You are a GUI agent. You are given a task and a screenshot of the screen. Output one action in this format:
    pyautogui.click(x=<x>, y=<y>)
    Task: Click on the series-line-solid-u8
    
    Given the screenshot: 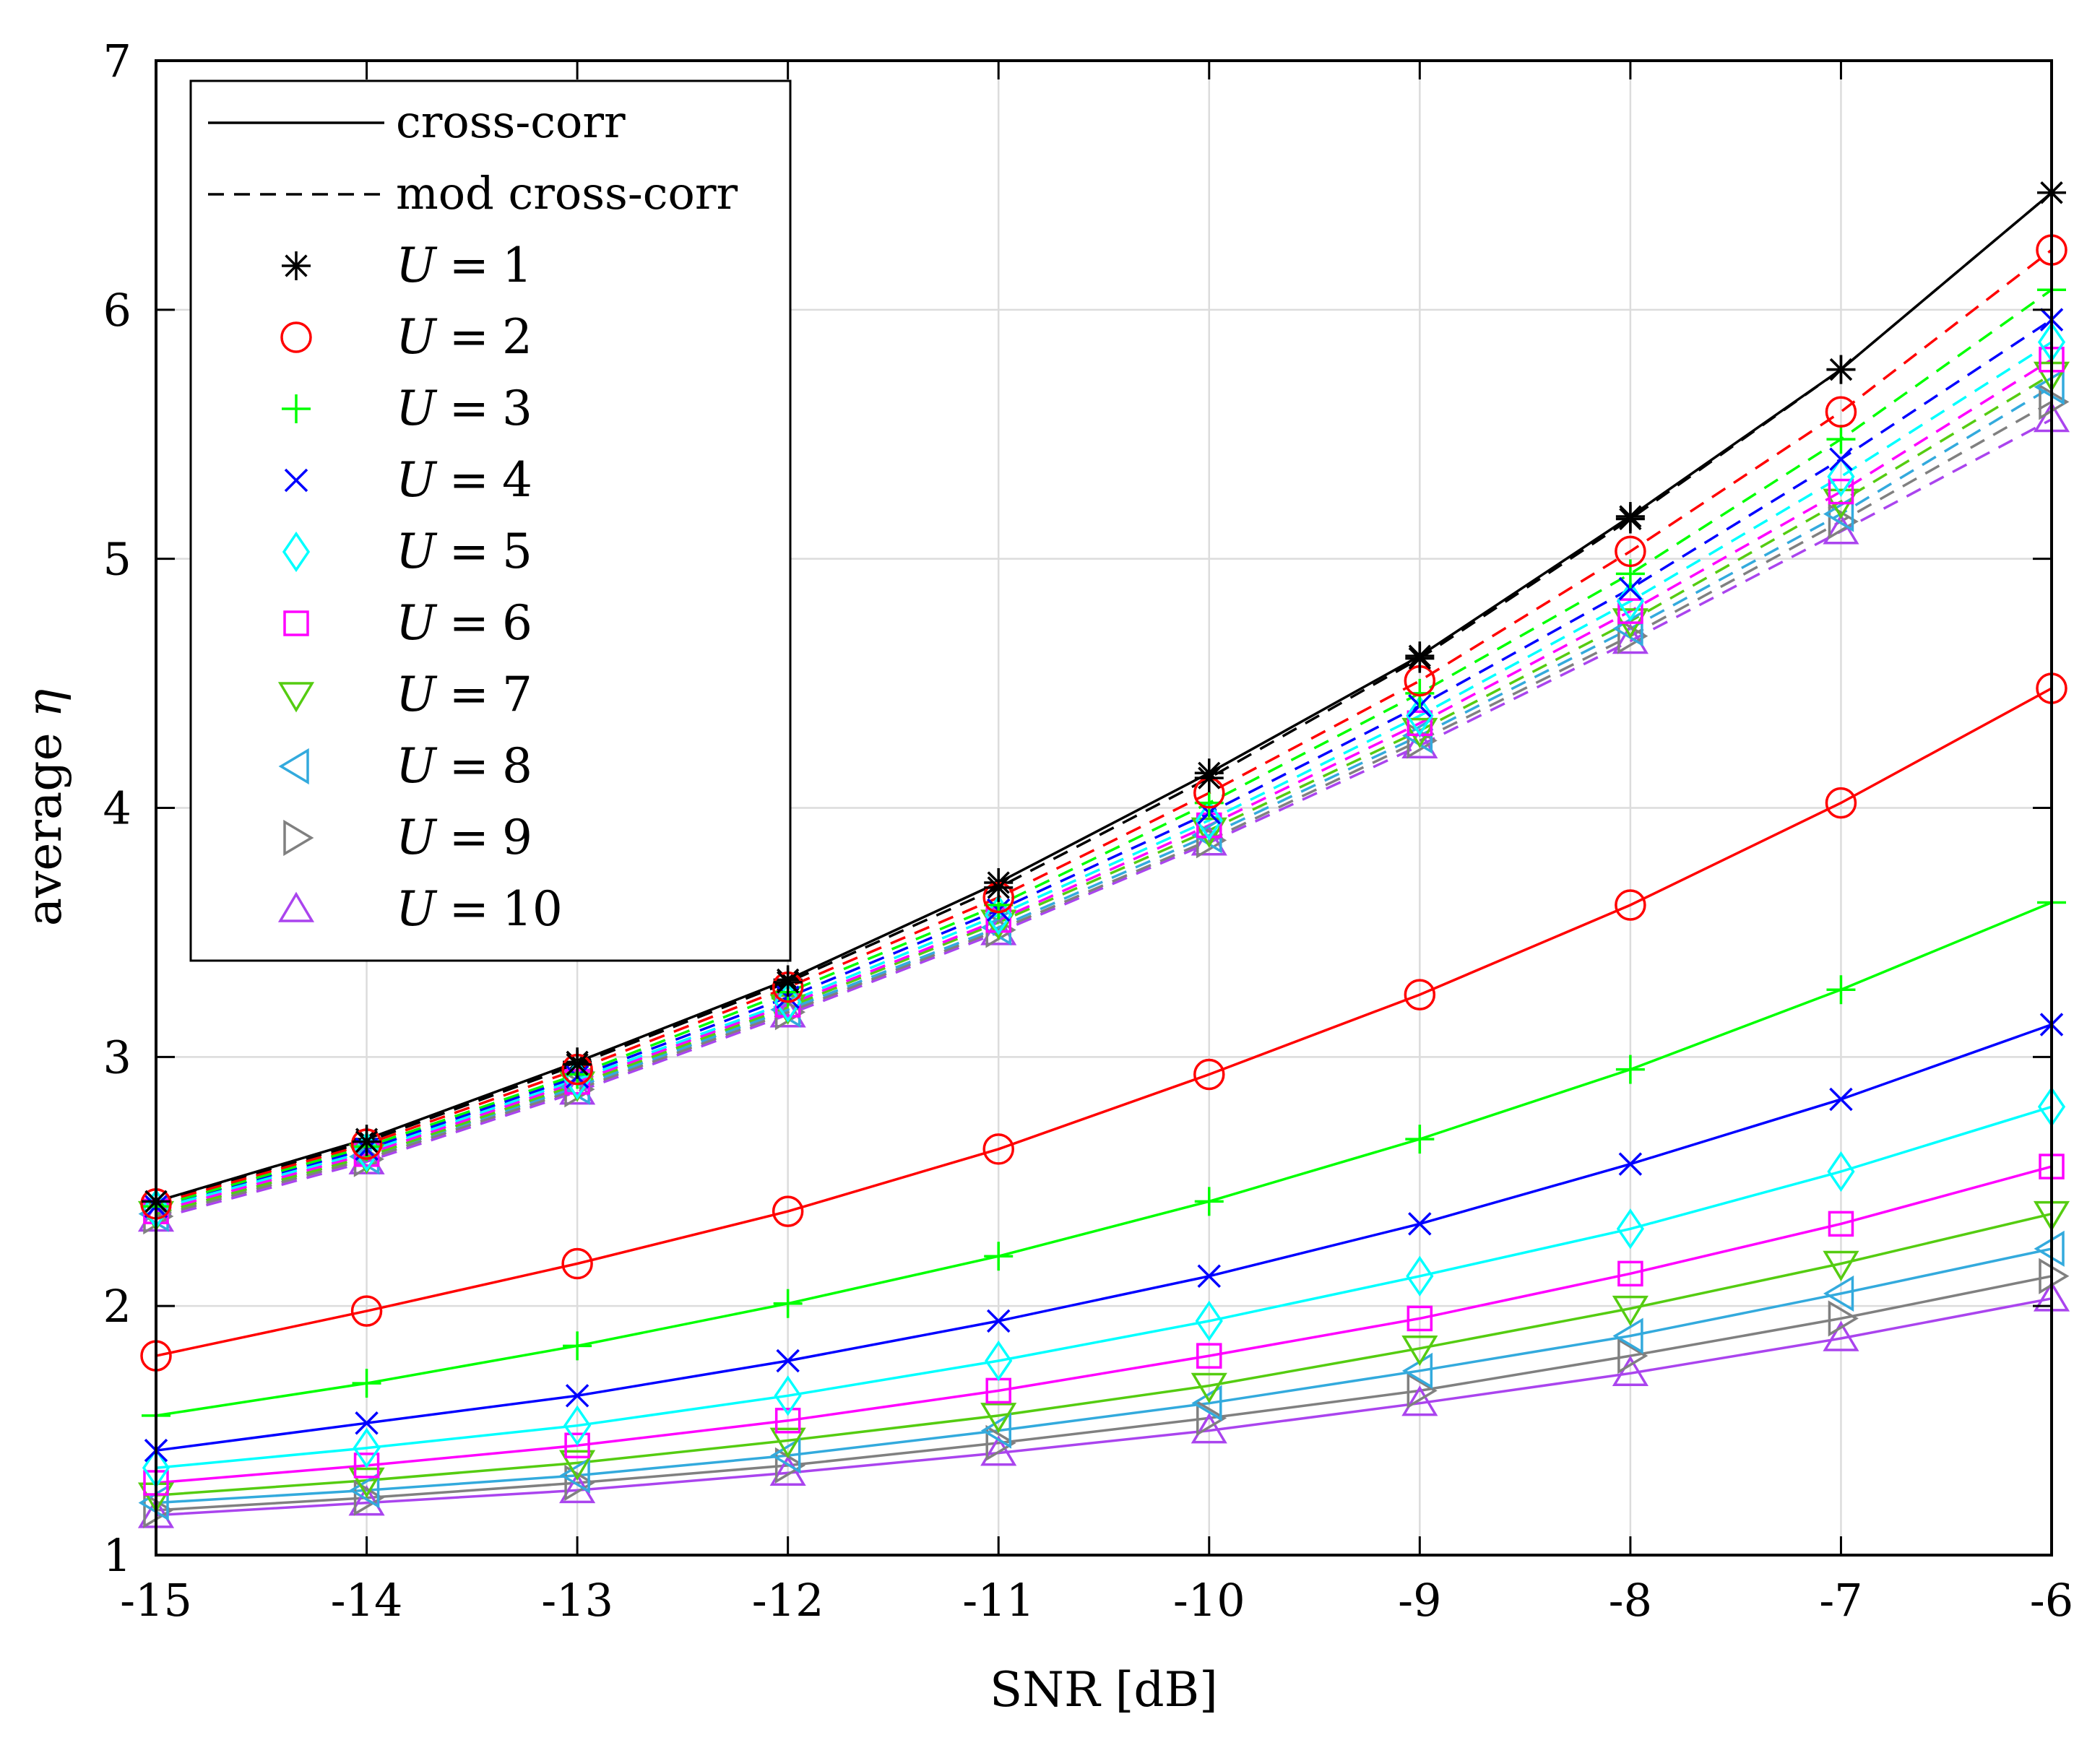 What is the action you would take?
    pyautogui.click(x=1104, y=1376)
    